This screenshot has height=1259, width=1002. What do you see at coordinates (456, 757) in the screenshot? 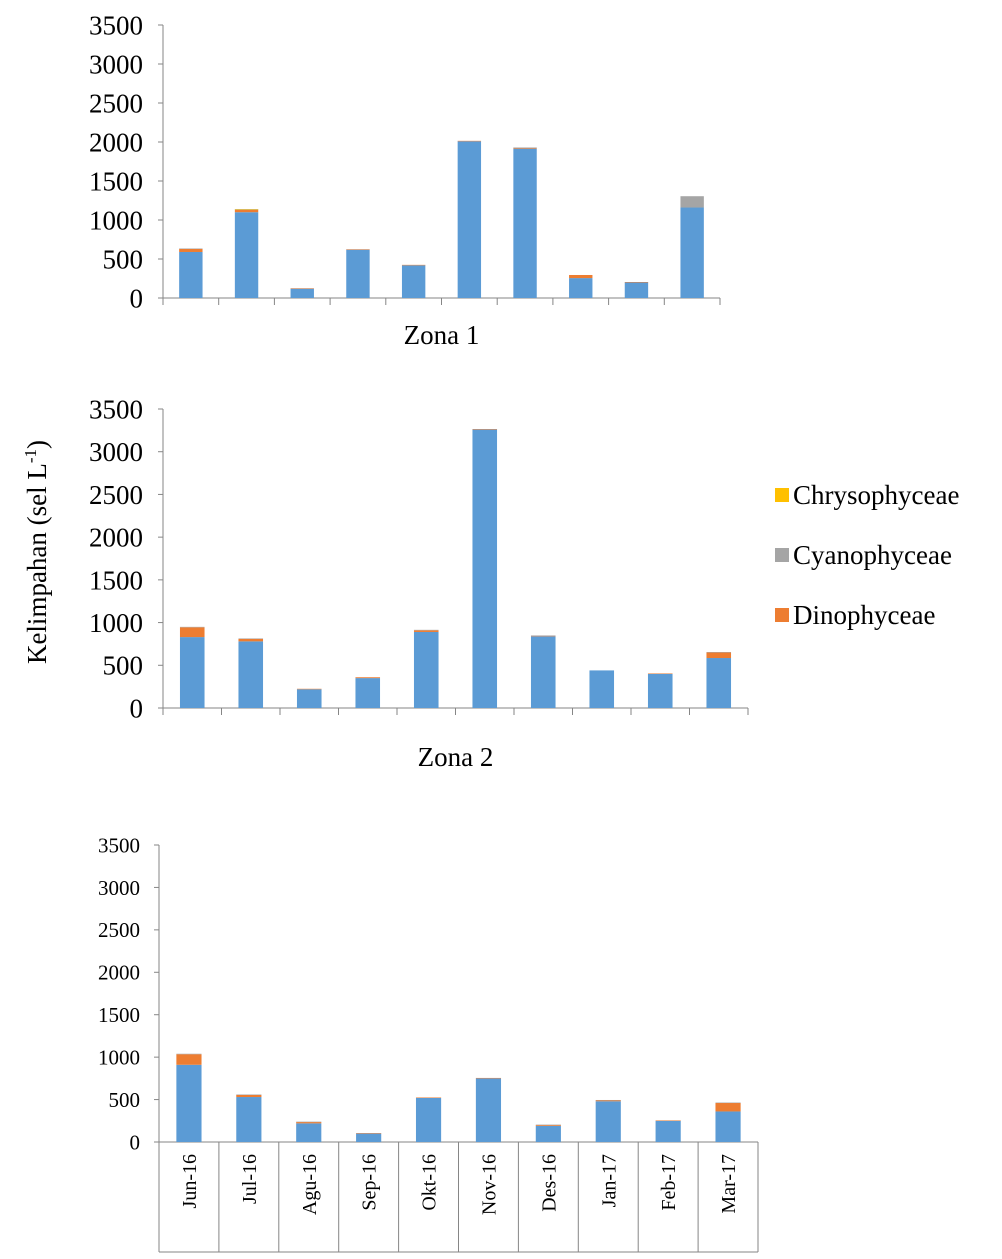
I see `x-axis-title: Zona 2` at bounding box center [456, 757].